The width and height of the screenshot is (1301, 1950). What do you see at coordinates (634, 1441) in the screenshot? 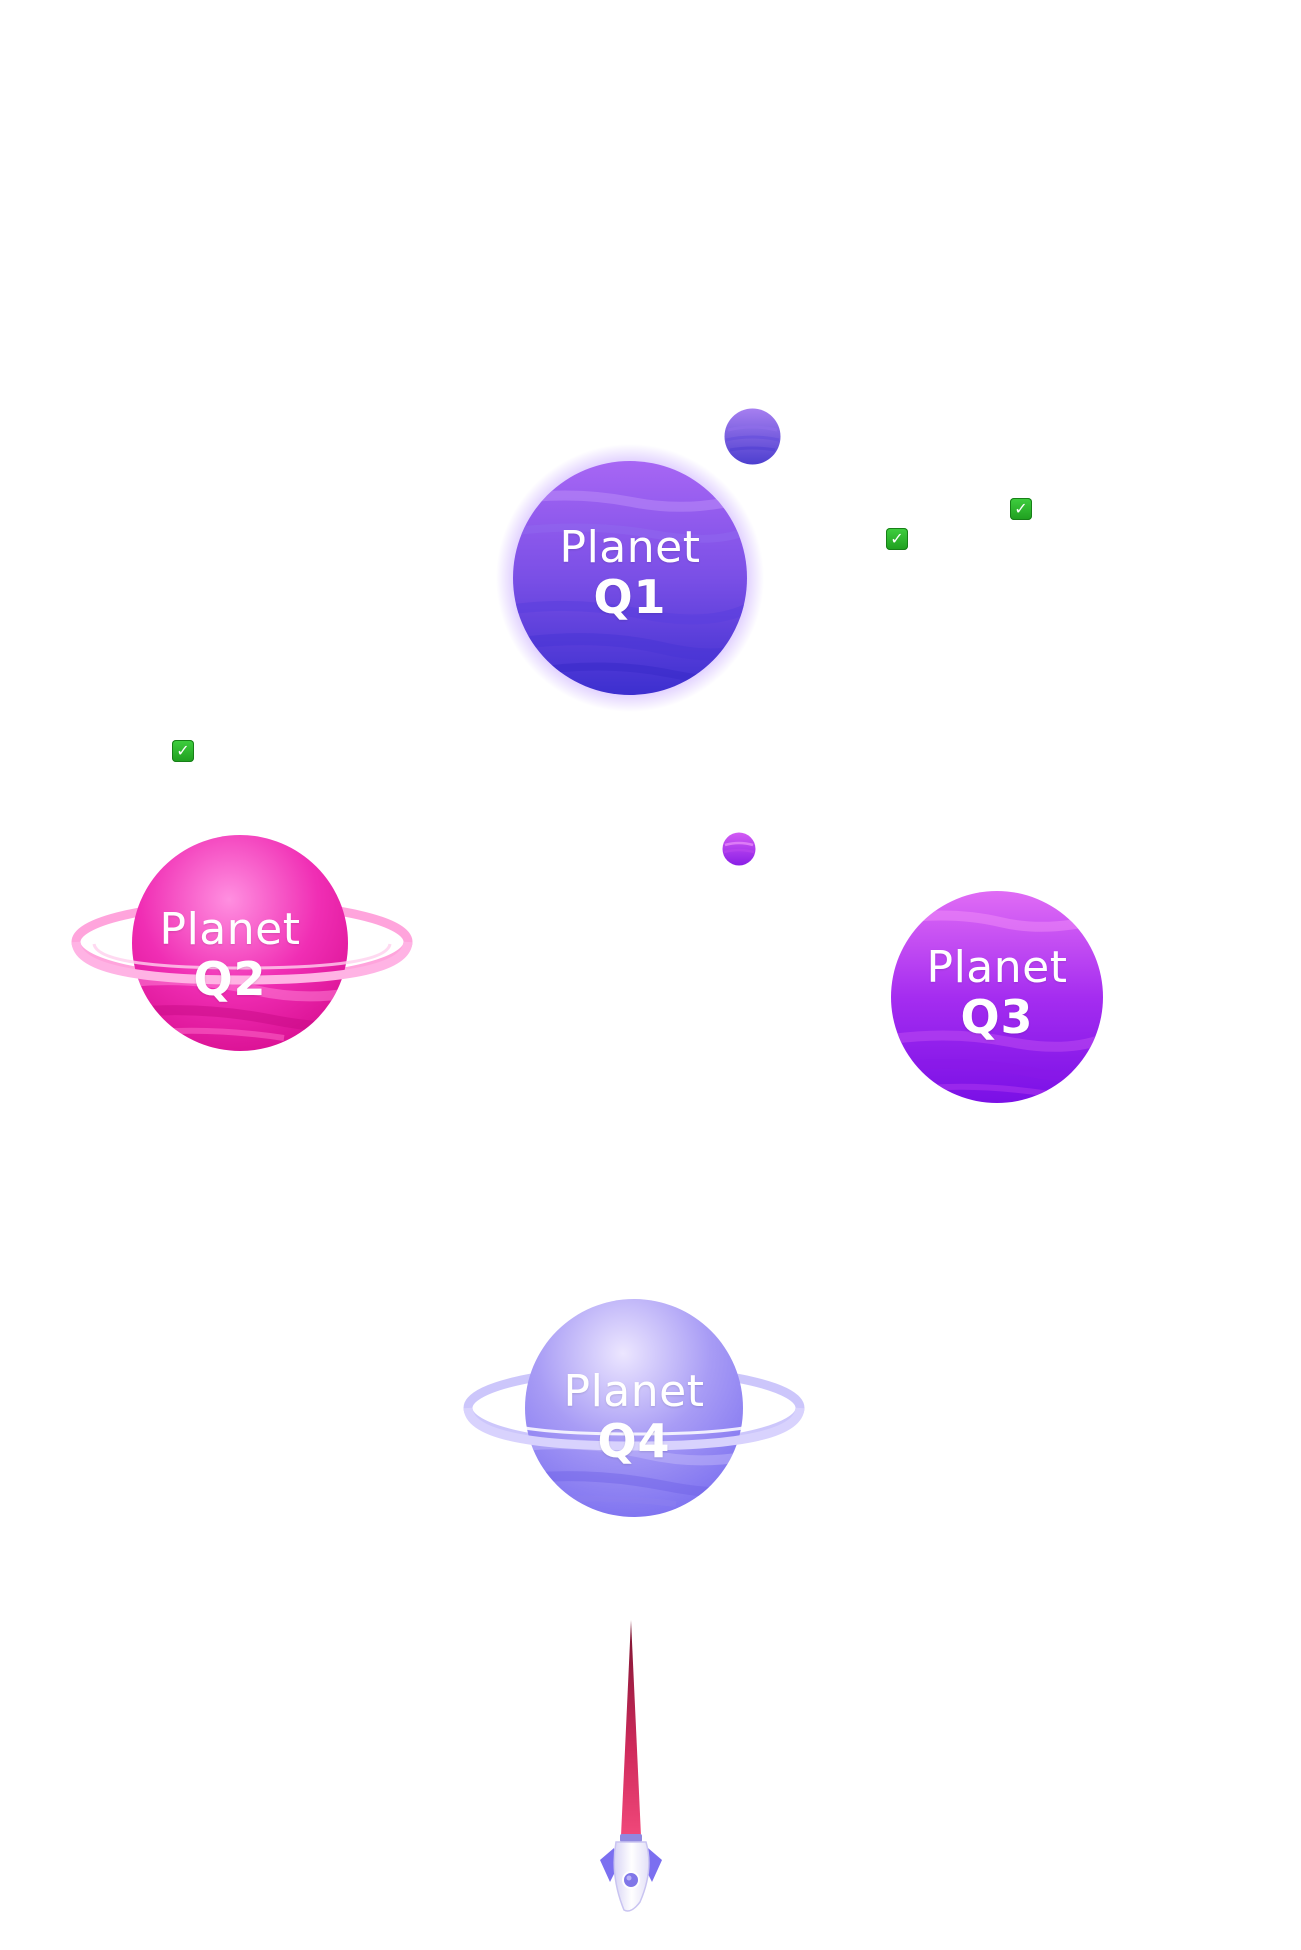
I see `planet-label-code: Q4` at bounding box center [634, 1441].